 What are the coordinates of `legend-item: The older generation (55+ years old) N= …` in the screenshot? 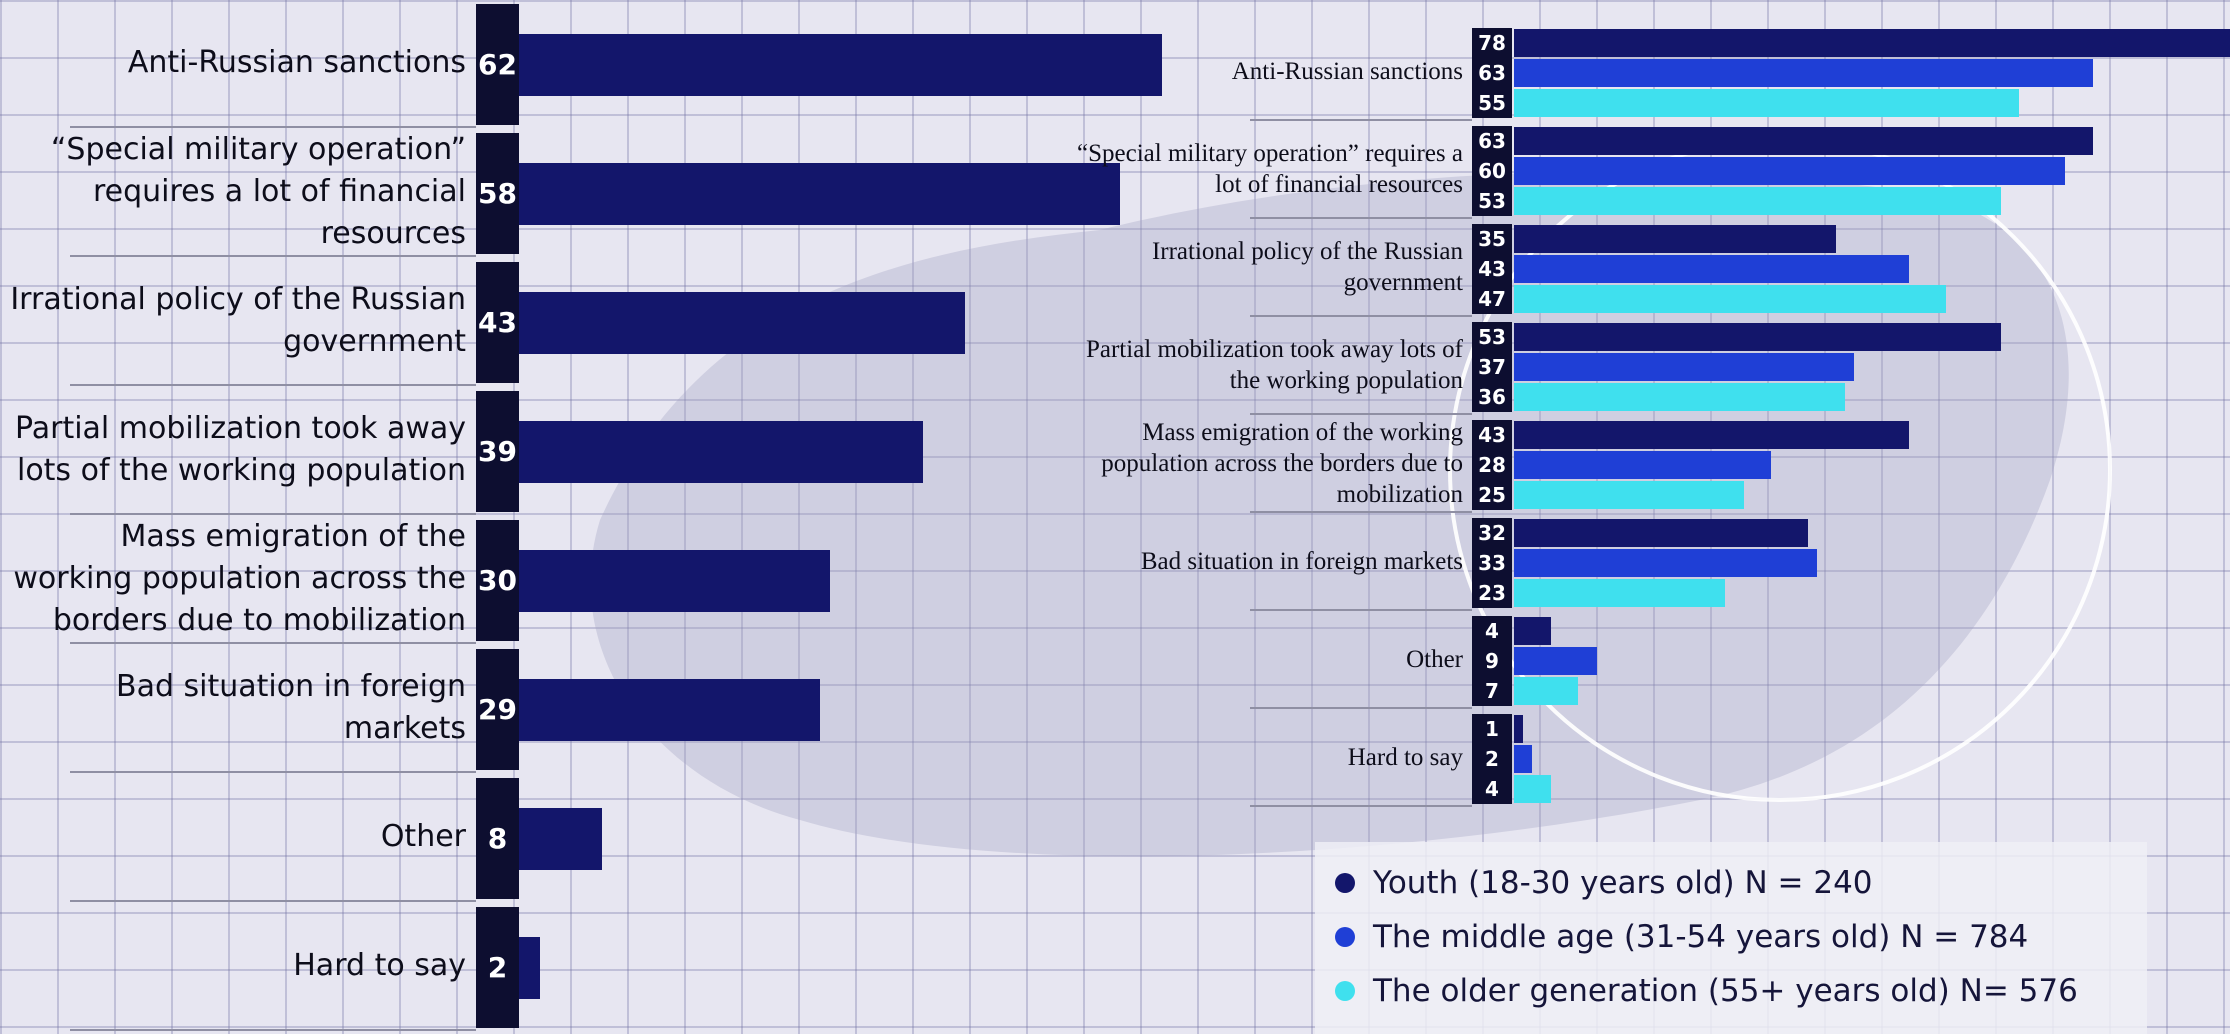 It's located at (1731, 991).